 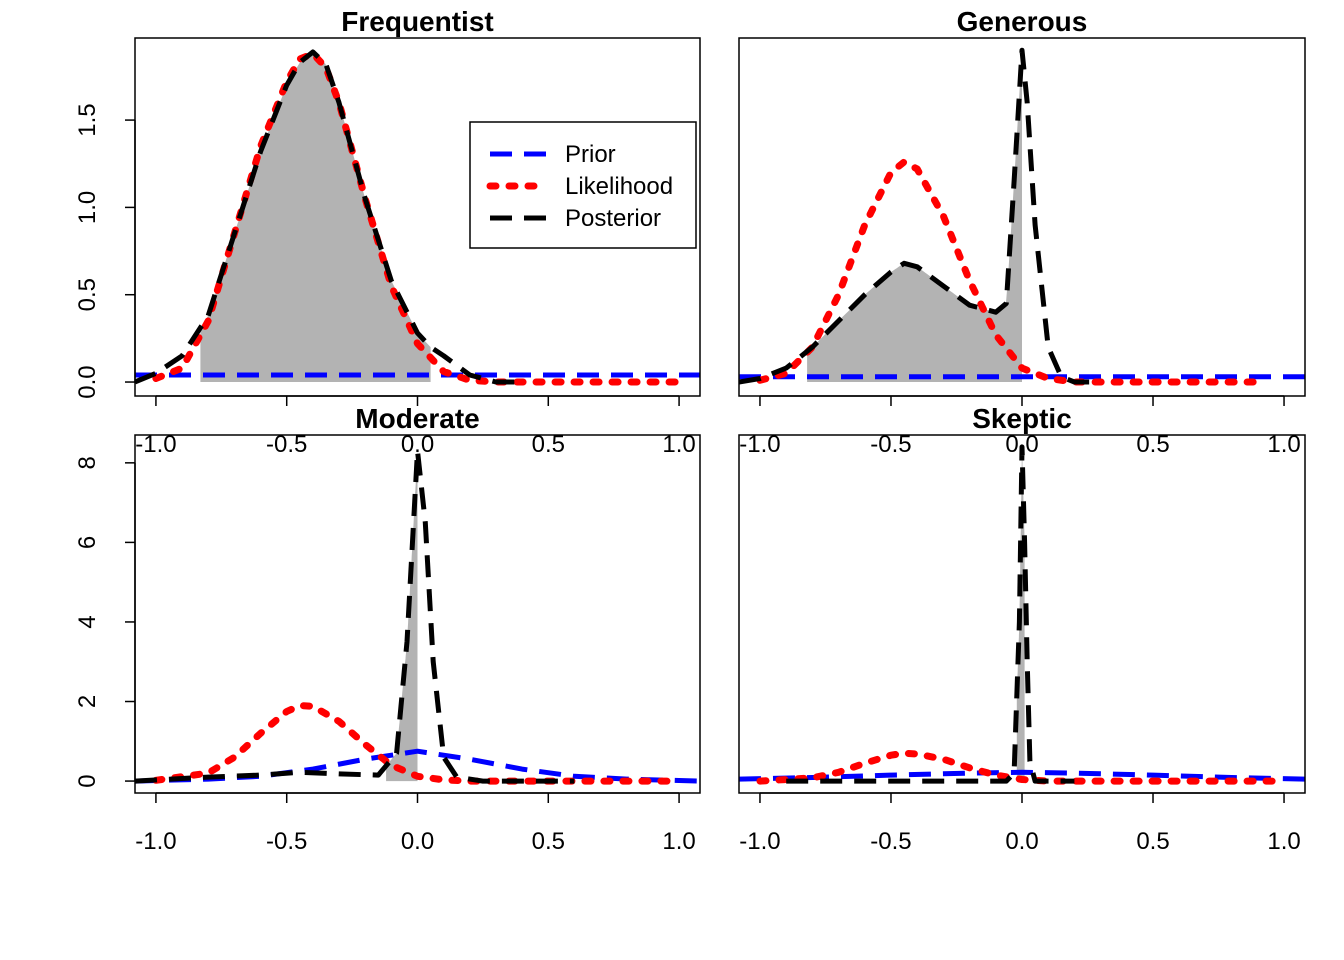 What do you see at coordinates (87, 780) in the screenshot?
I see `y-tick-label: 0` at bounding box center [87, 780].